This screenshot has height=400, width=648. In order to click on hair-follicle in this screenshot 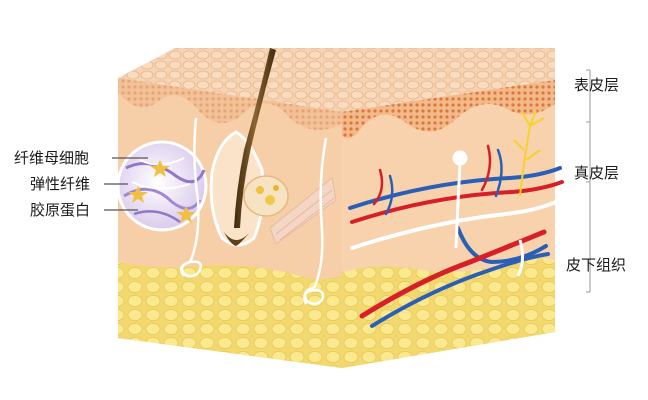, I will do `click(242, 147)`.